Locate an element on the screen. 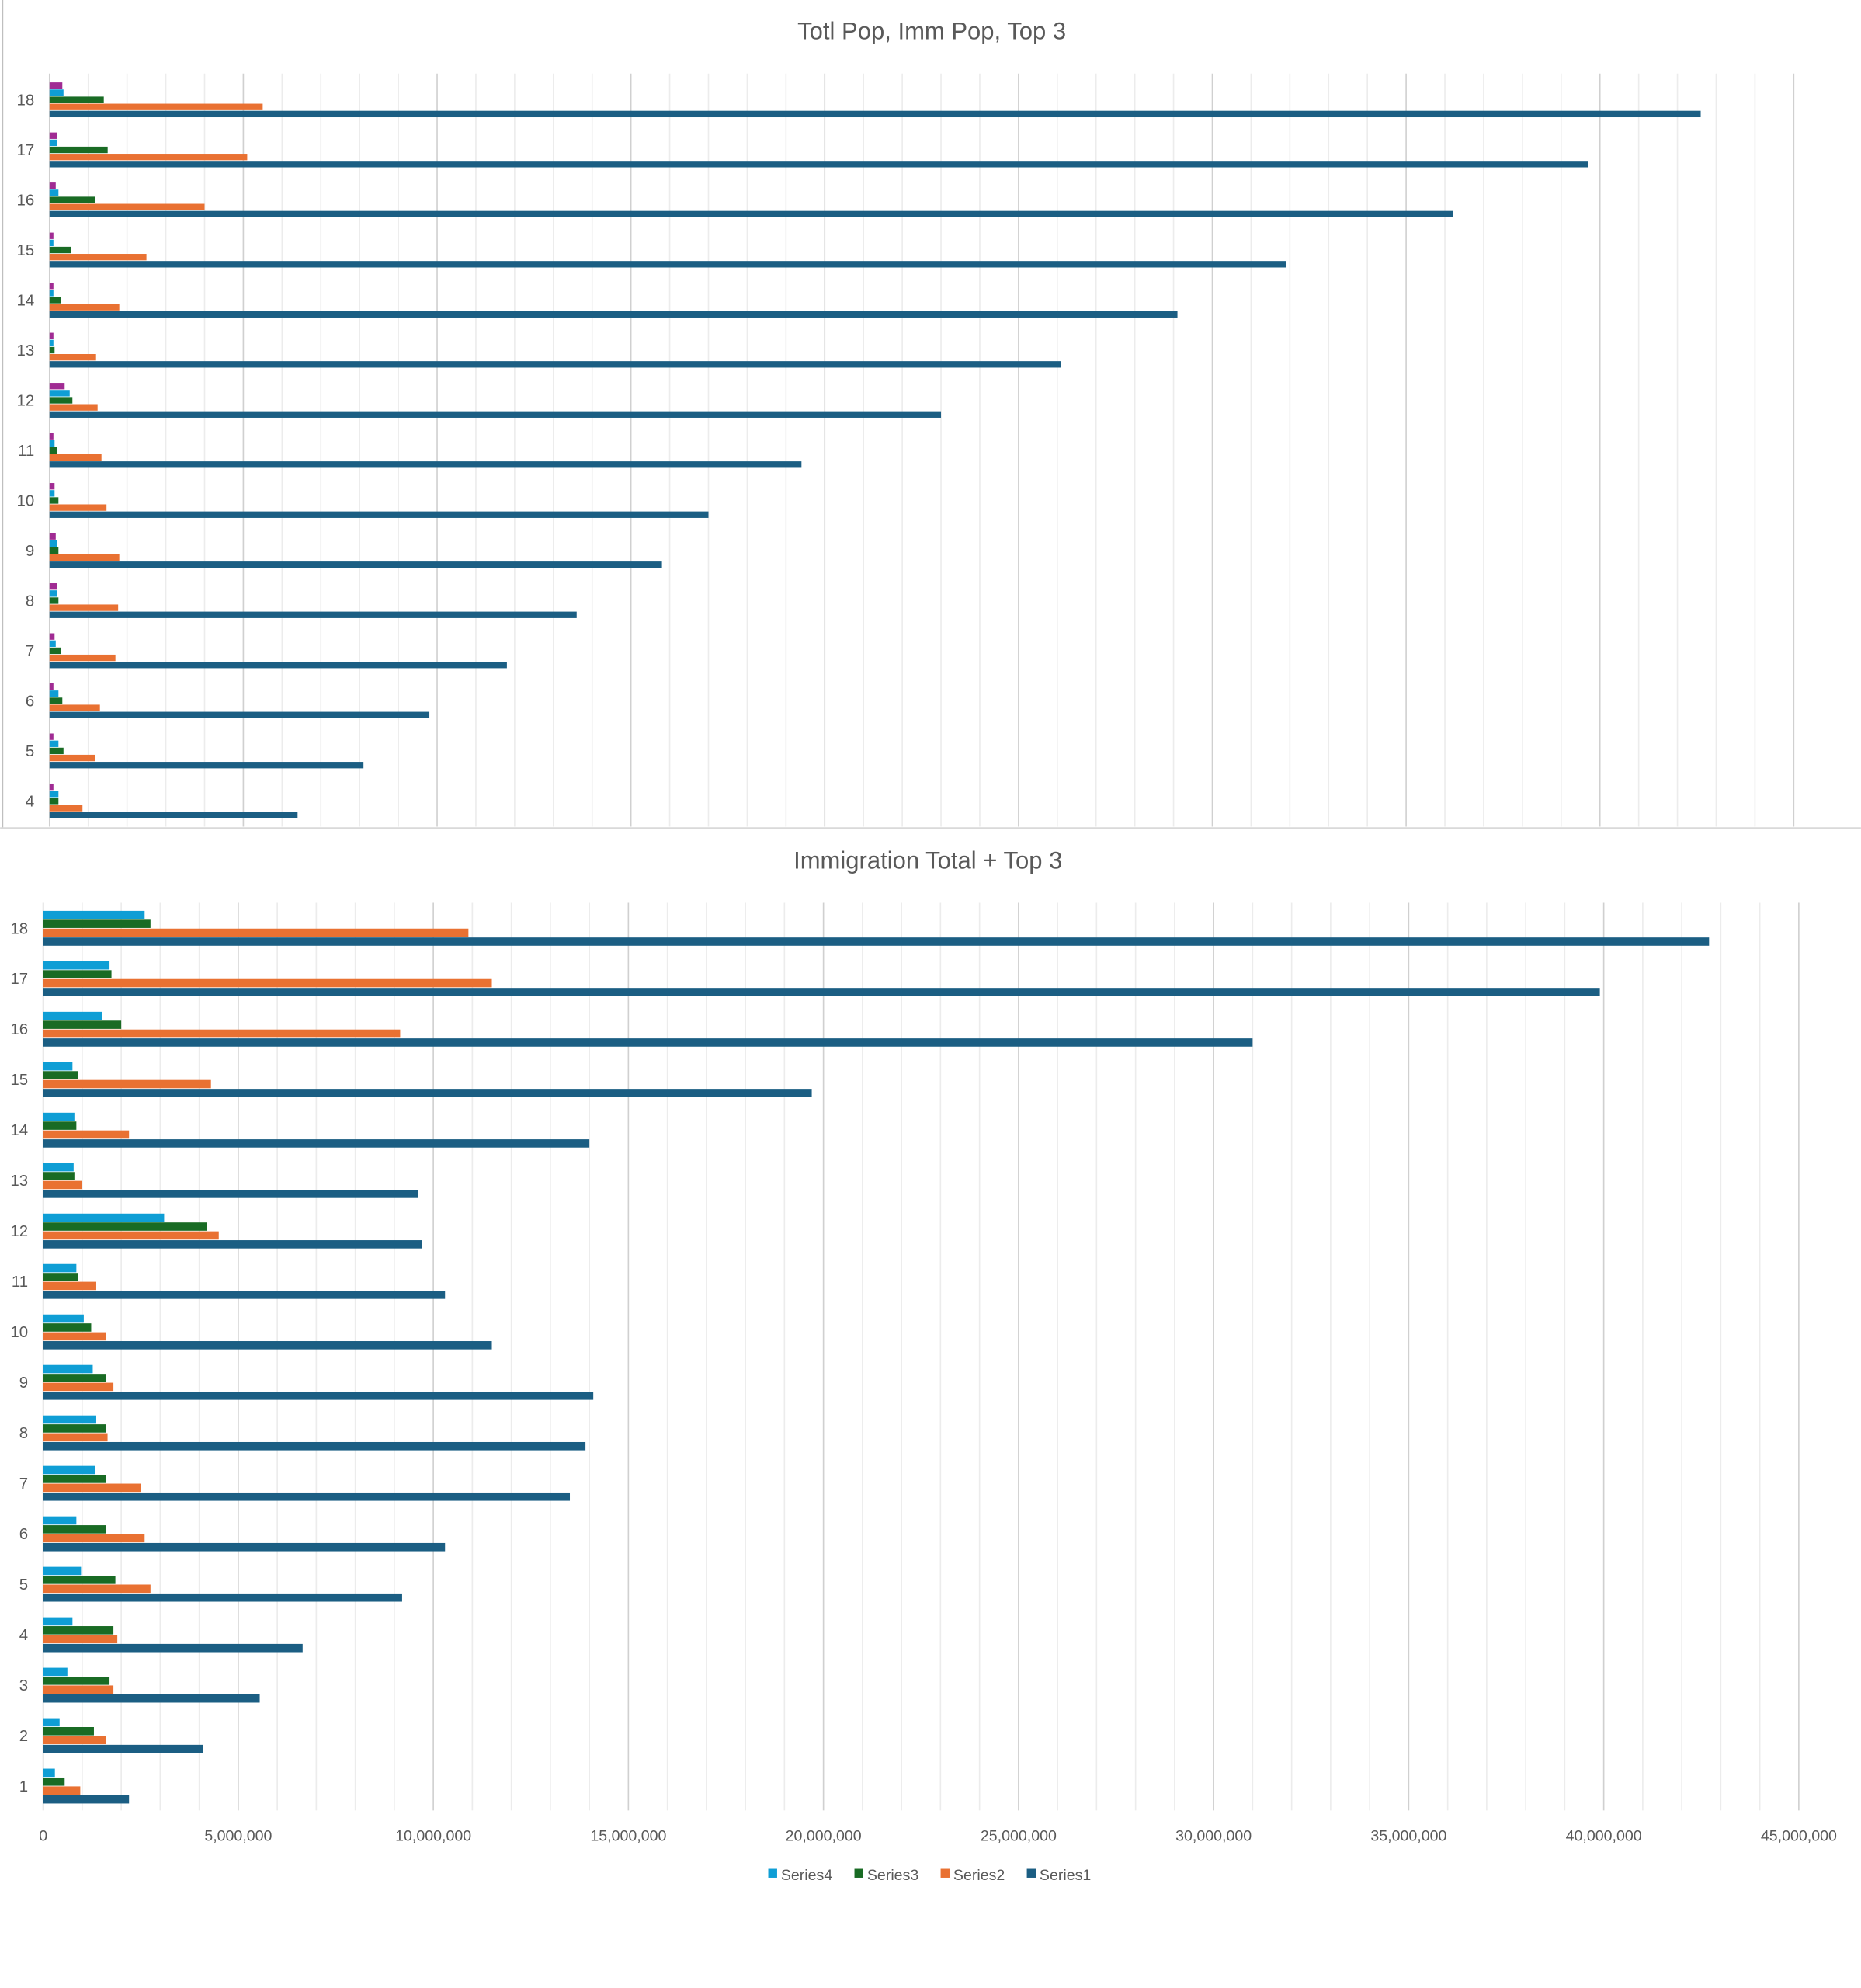 The image size is (1861, 1988). x-tick-label: 0 is located at coordinates (43, 1837).